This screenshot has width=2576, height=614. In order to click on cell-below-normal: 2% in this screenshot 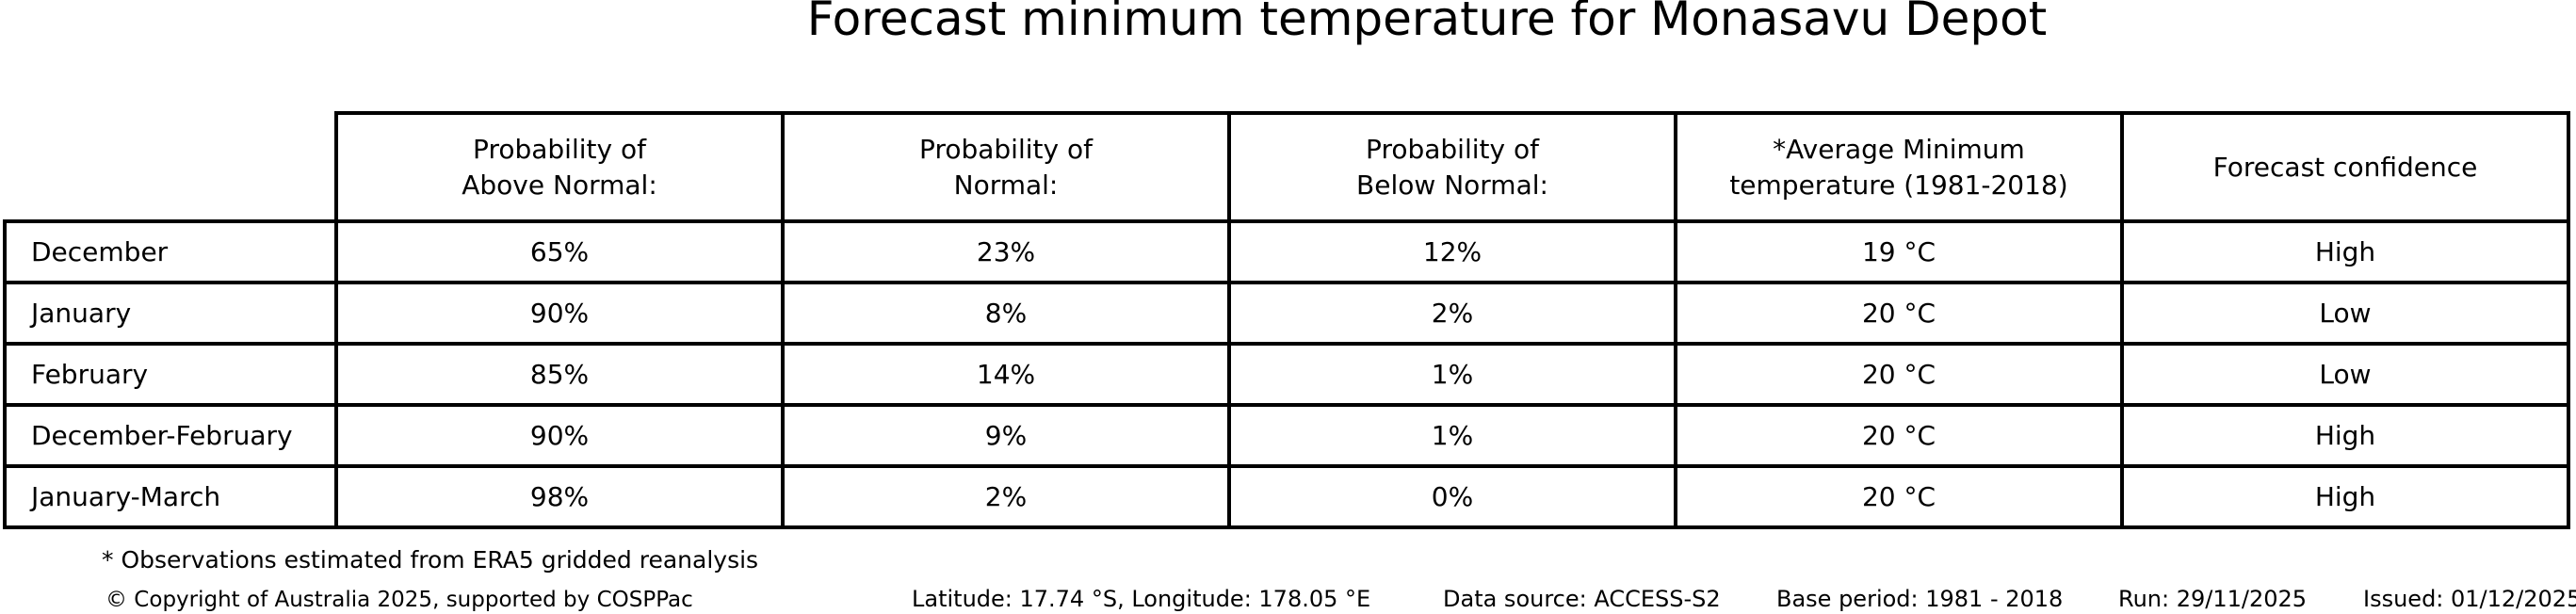, I will do `click(1452, 313)`.